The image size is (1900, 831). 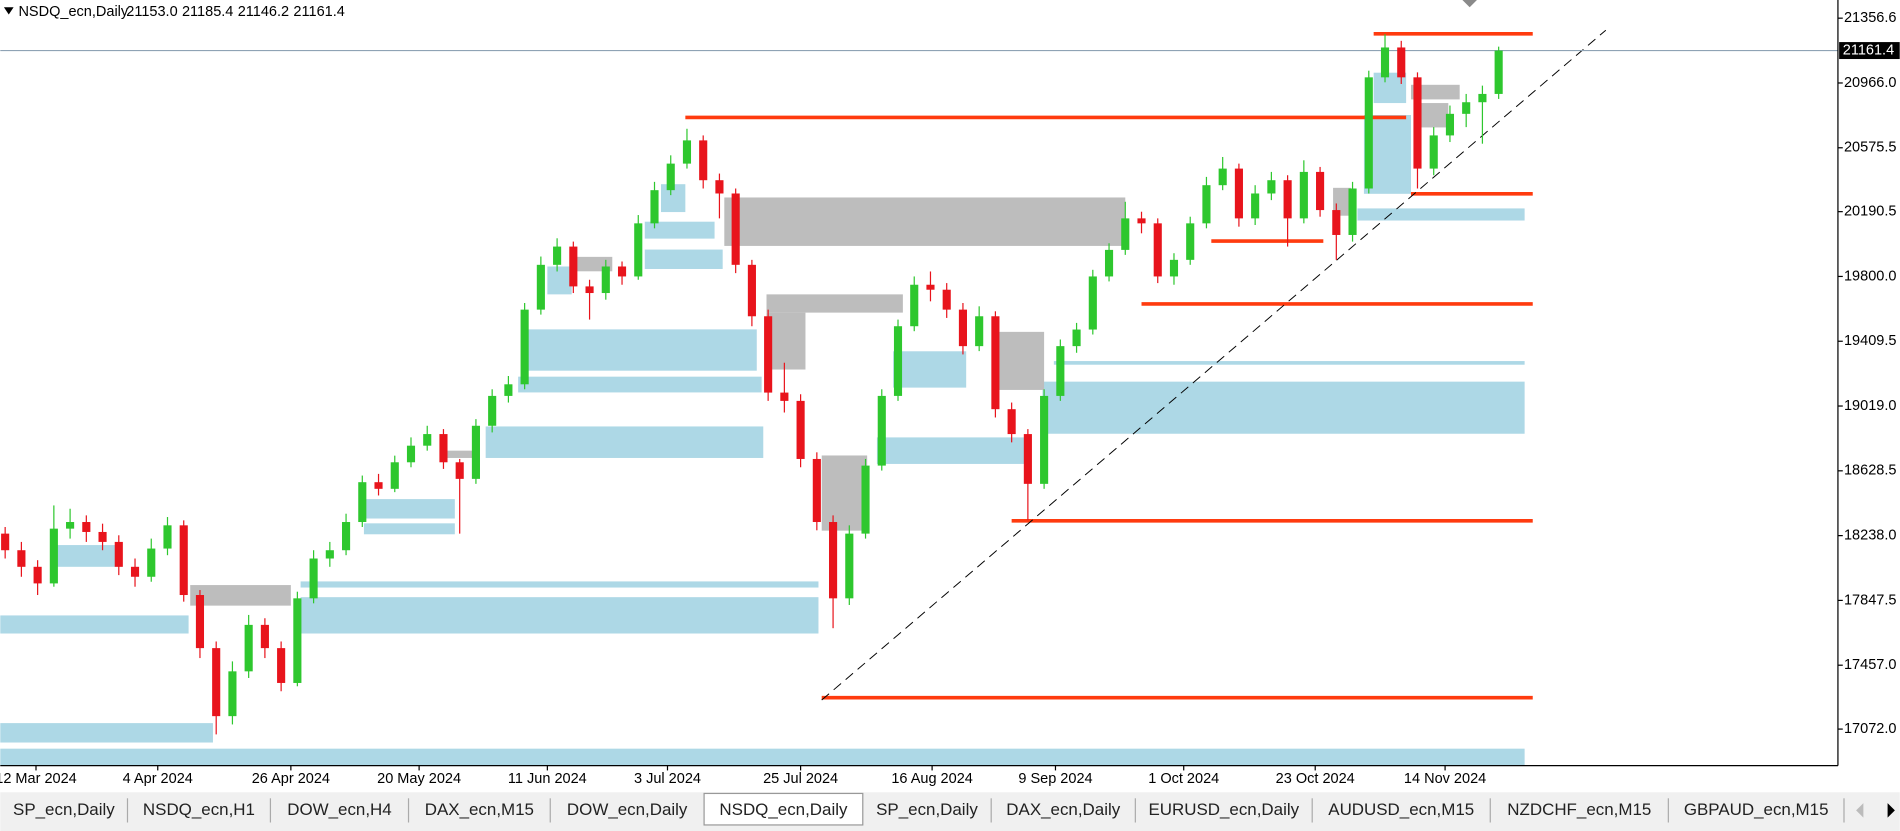 What do you see at coordinates (1870, 148) in the screenshot?
I see `y-tick-label: 20575.5` at bounding box center [1870, 148].